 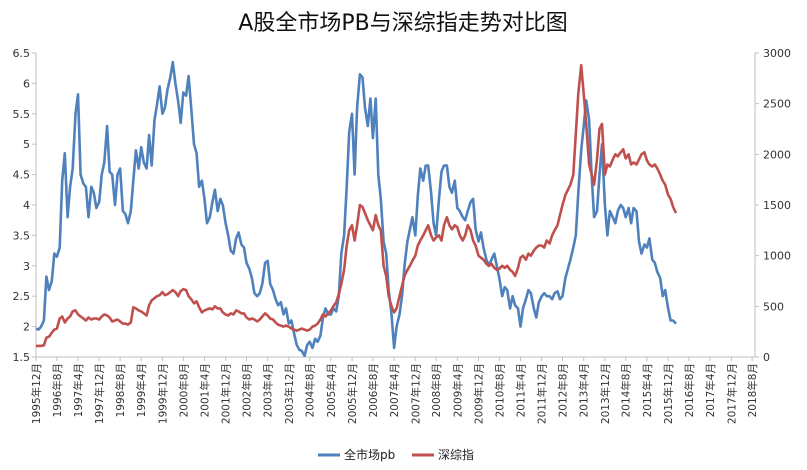 What do you see at coordinates (668, 393) in the screenshot?
I see `x-tick-label: 2015年12月` at bounding box center [668, 393].